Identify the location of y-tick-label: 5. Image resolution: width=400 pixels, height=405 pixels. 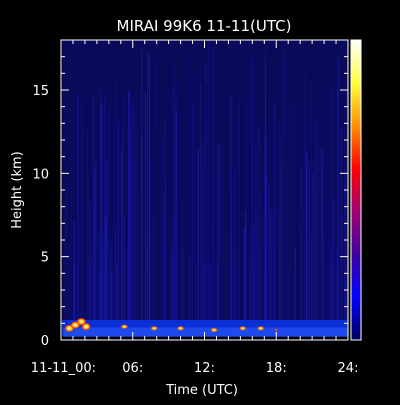
(45, 258).